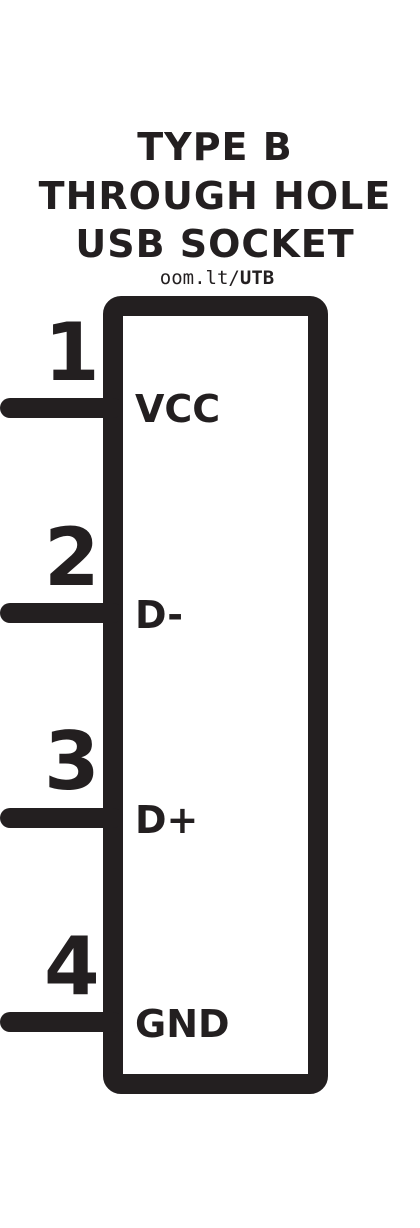 Image resolution: width=420 pixels, height=1228 pixels. What do you see at coordinates (72, 966) in the screenshot?
I see `pin-4-number: 4` at bounding box center [72, 966].